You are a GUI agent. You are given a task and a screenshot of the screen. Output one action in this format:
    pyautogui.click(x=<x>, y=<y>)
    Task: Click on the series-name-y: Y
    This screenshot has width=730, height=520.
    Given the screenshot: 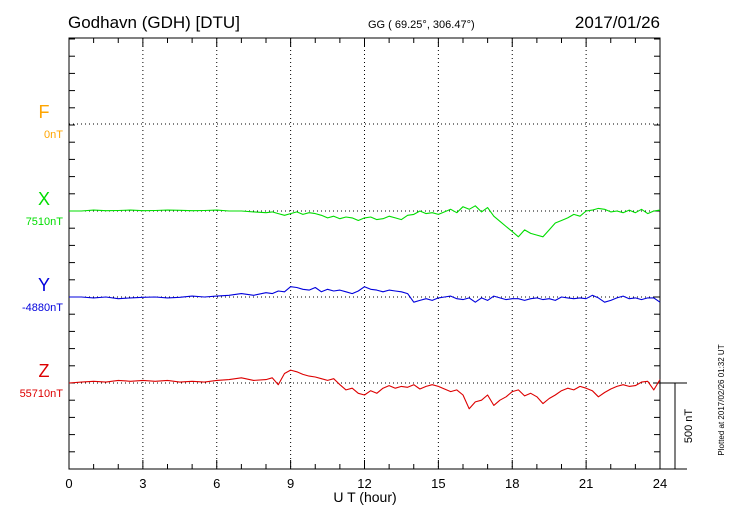 What is the action you would take?
    pyautogui.click(x=44, y=285)
    